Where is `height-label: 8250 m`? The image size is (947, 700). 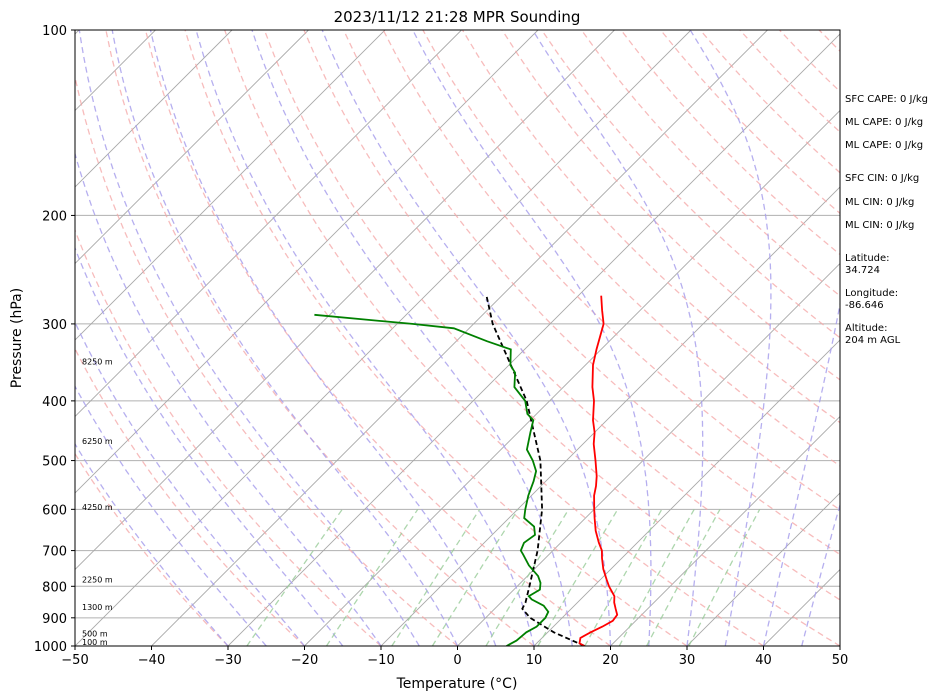 height-label: 8250 m is located at coordinates (97, 361).